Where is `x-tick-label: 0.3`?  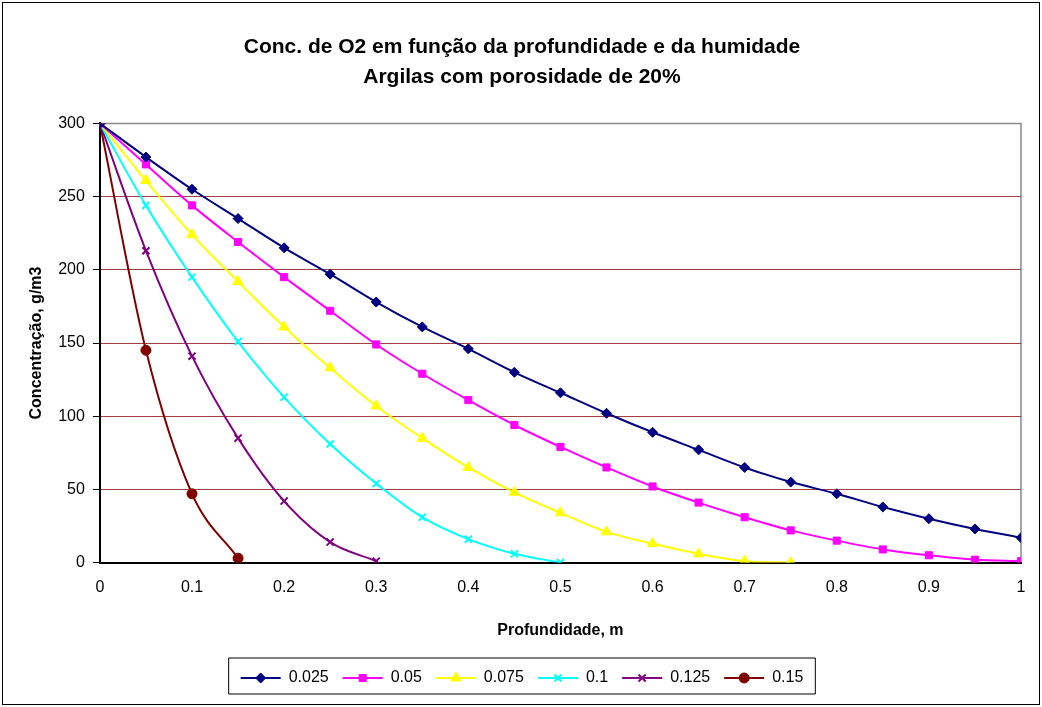 x-tick-label: 0.3 is located at coordinates (376, 586).